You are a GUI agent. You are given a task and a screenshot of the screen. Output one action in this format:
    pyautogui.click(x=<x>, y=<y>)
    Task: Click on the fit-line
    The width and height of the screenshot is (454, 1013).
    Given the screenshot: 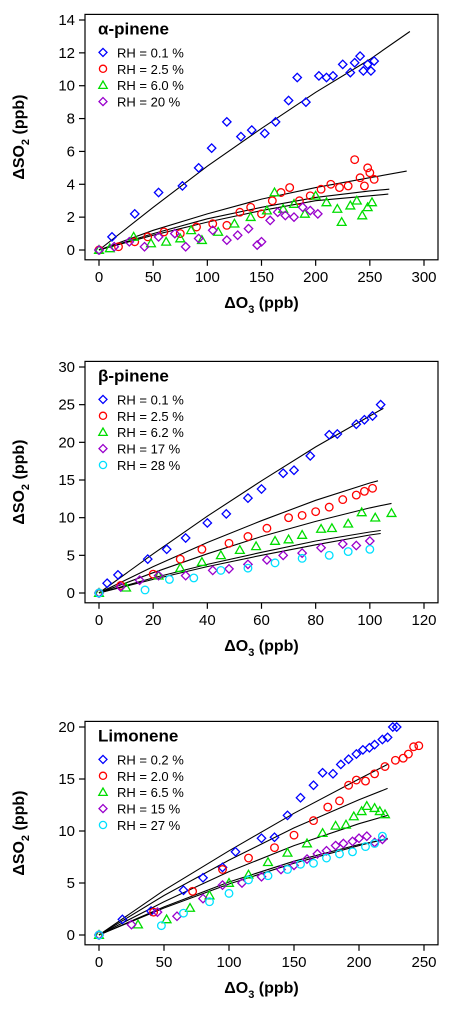 What is the action you would take?
    pyautogui.click(x=252, y=210)
    